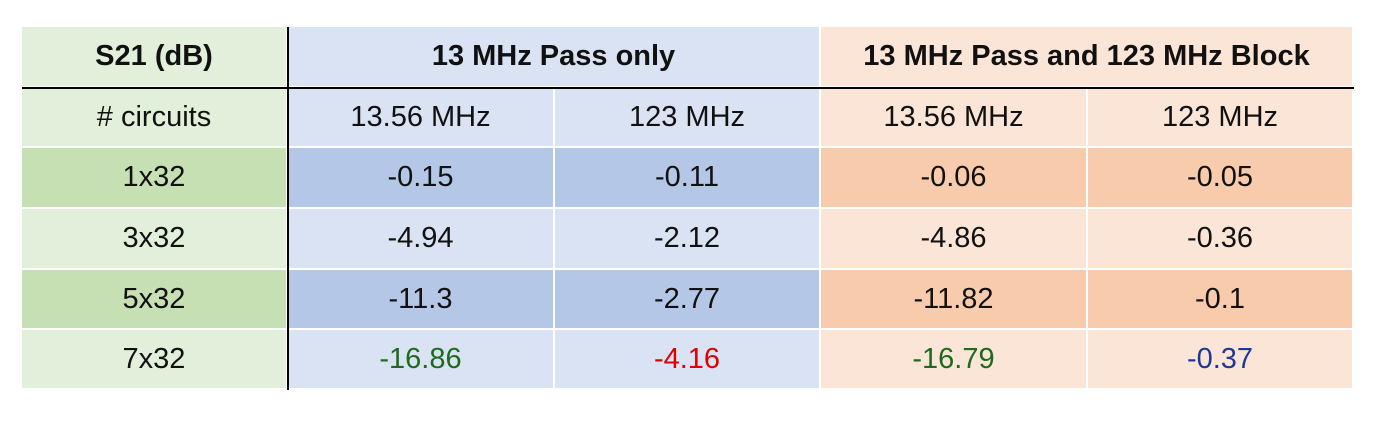 Image resolution: width=1376 pixels, height=430 pixels. I want to click on row-label: 1x32, so click(155, 178).